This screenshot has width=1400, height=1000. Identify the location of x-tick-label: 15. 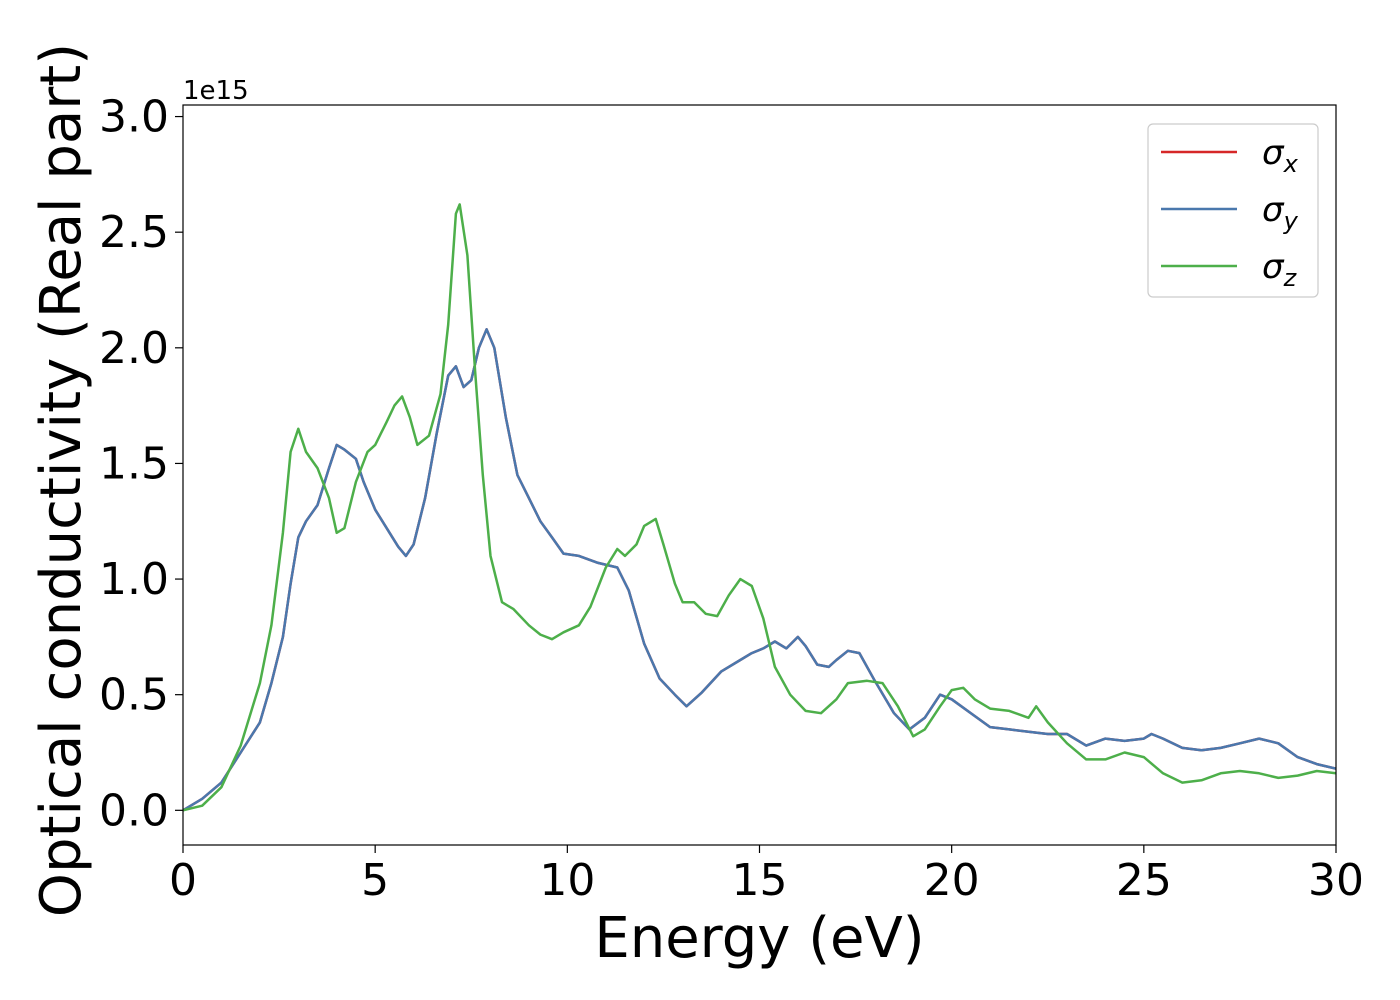
(760, 880).